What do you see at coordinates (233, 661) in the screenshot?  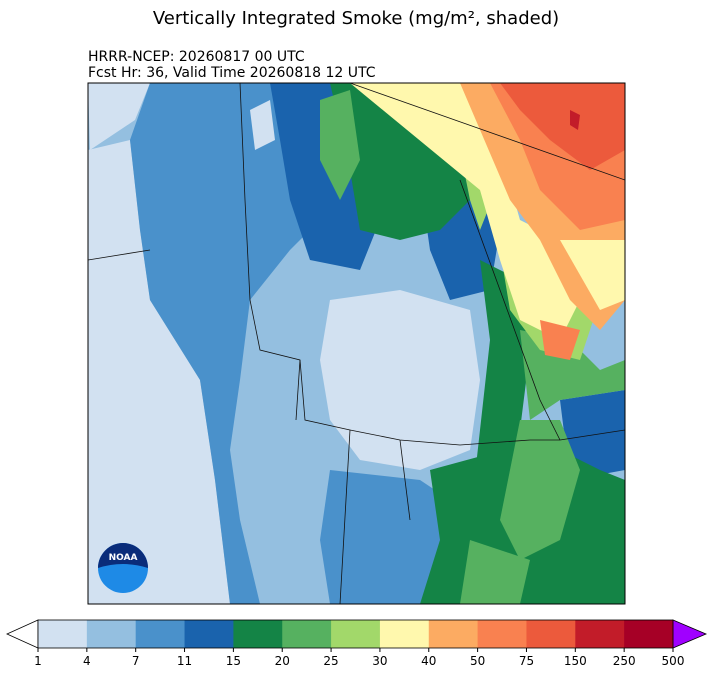 I see `colorbar-tick-label: 15` at bounding box center [233, 661].